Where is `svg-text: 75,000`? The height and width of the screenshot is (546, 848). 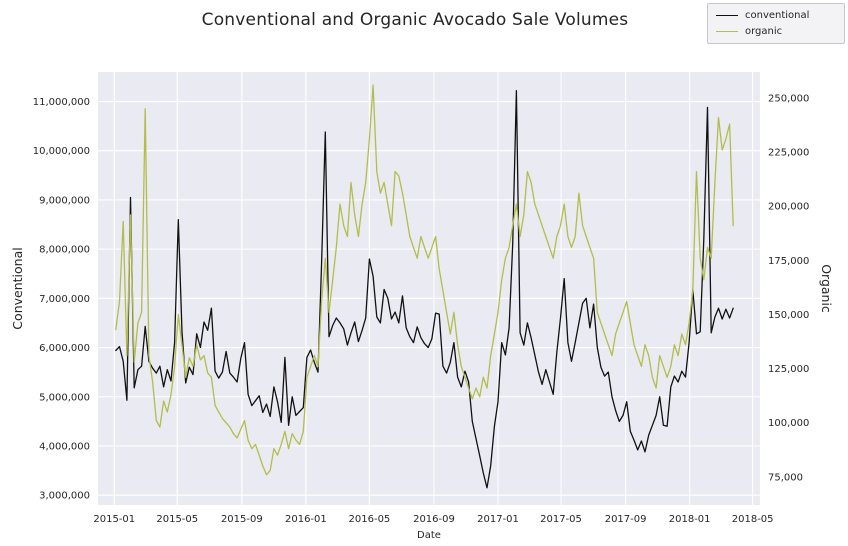 svg-text: 75,000 is located at coordinates (785, 477).